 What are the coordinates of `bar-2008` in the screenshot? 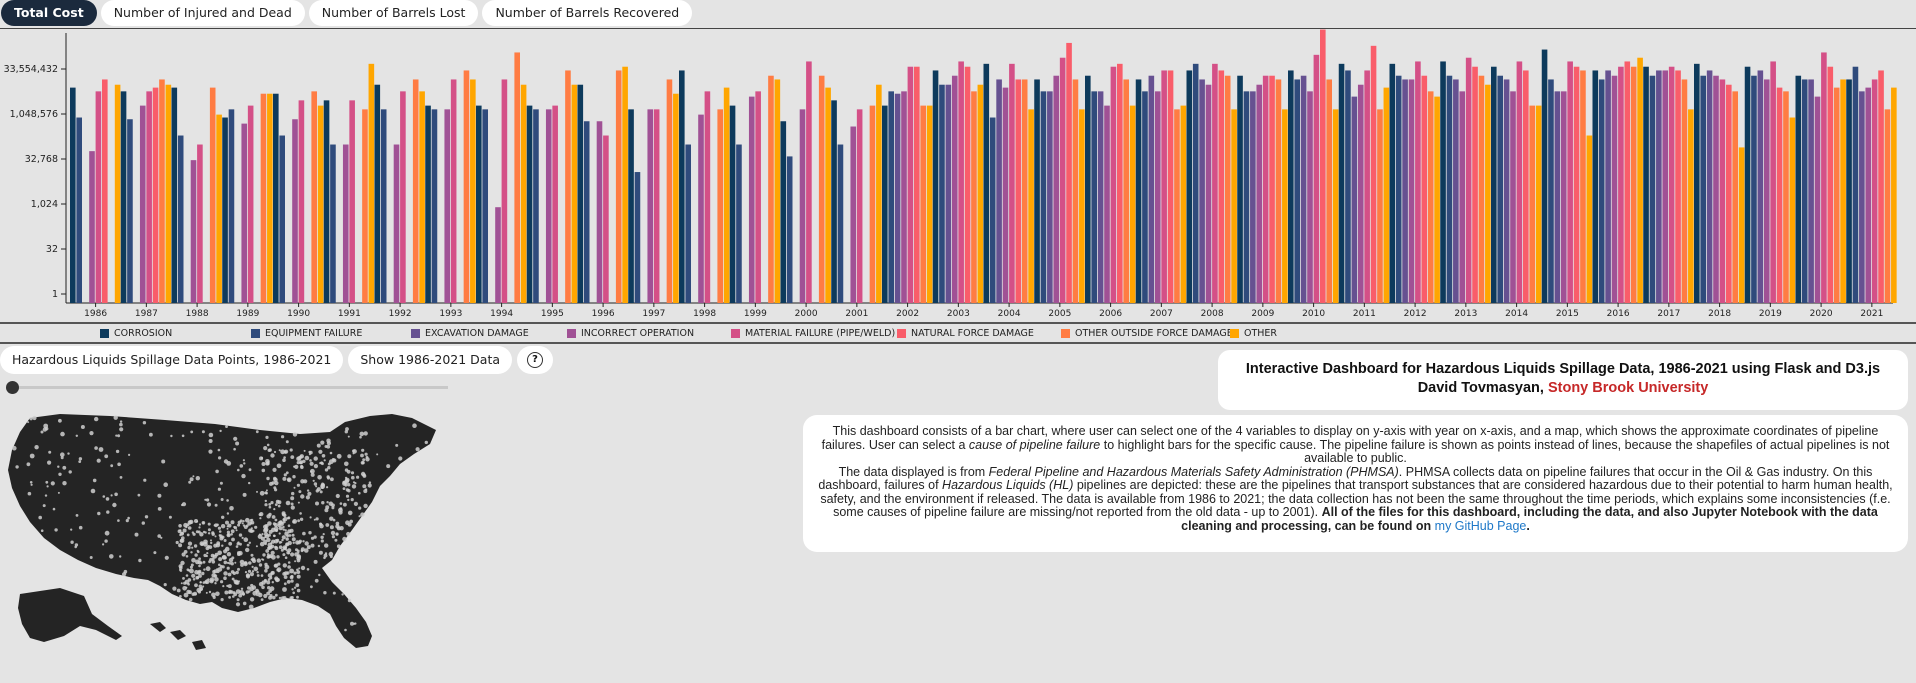 It's located at (1202, 191).